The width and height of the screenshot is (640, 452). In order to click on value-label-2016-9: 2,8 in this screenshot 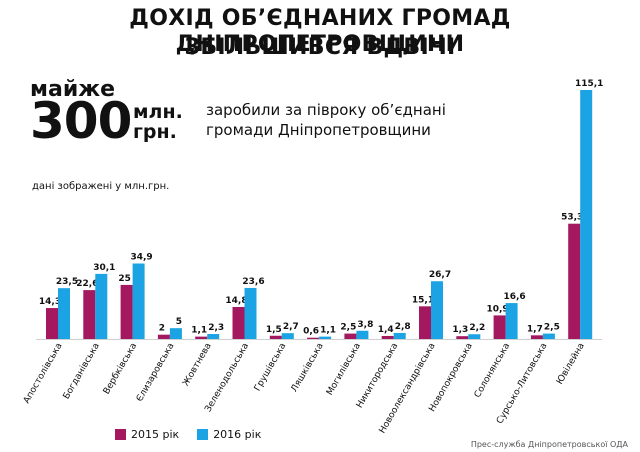, I will do `click(403, 327)`.